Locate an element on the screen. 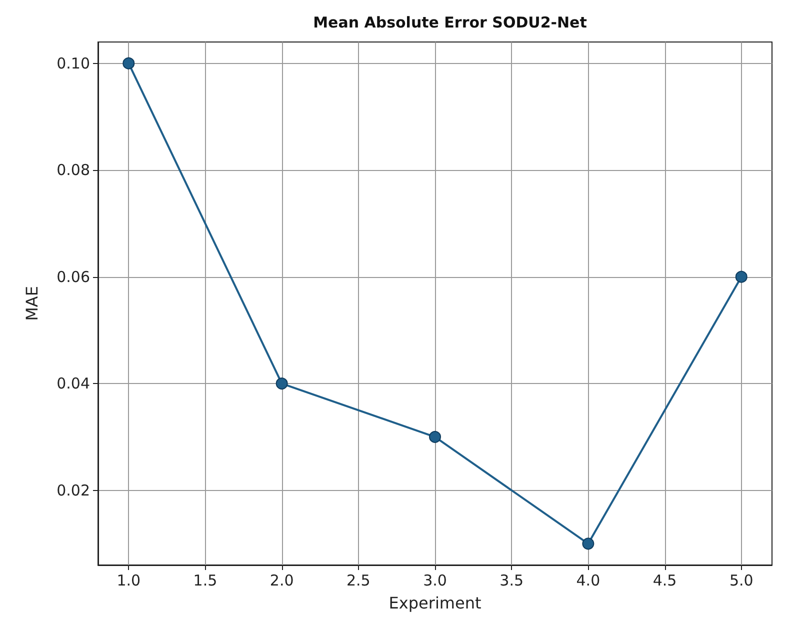 This screenshot has width=792, height=626. chart-title: Mean Absolute Error SODU2-Net is located at coordinates (450, 23).